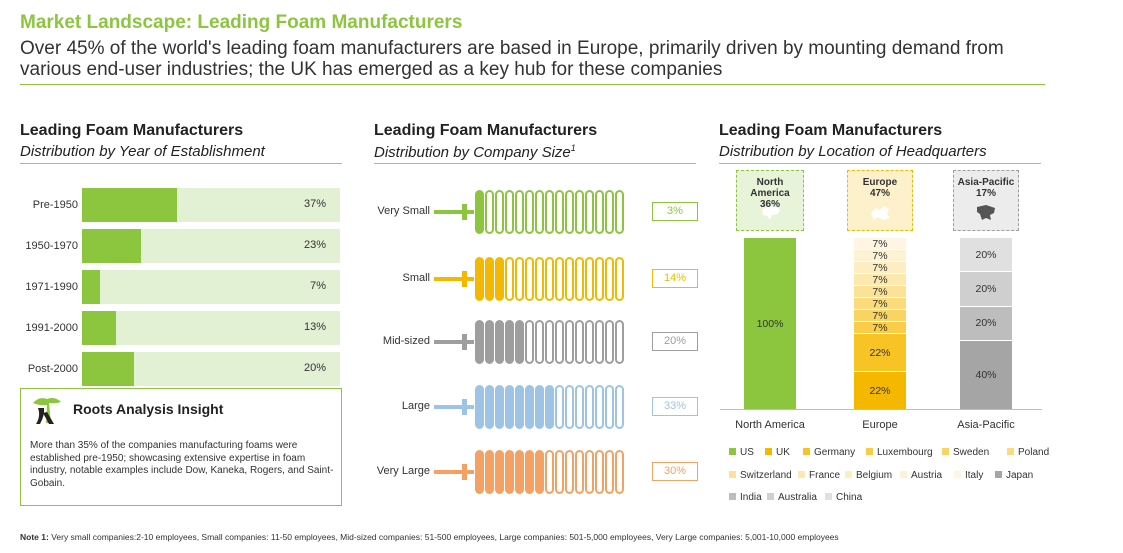  What do you see at coordinates (415, 406) in the screenshot?
I see `size-category-label: Large` at bounding box center [415, 406].